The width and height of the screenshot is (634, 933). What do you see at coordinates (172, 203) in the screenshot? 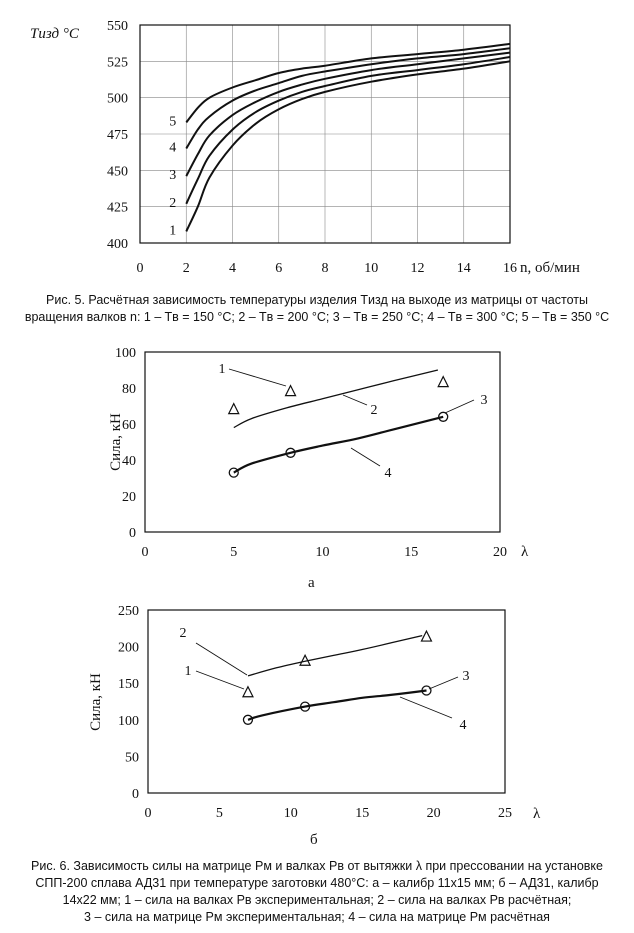
I see `series-label-2: 2` at bounding box center [172, 203].